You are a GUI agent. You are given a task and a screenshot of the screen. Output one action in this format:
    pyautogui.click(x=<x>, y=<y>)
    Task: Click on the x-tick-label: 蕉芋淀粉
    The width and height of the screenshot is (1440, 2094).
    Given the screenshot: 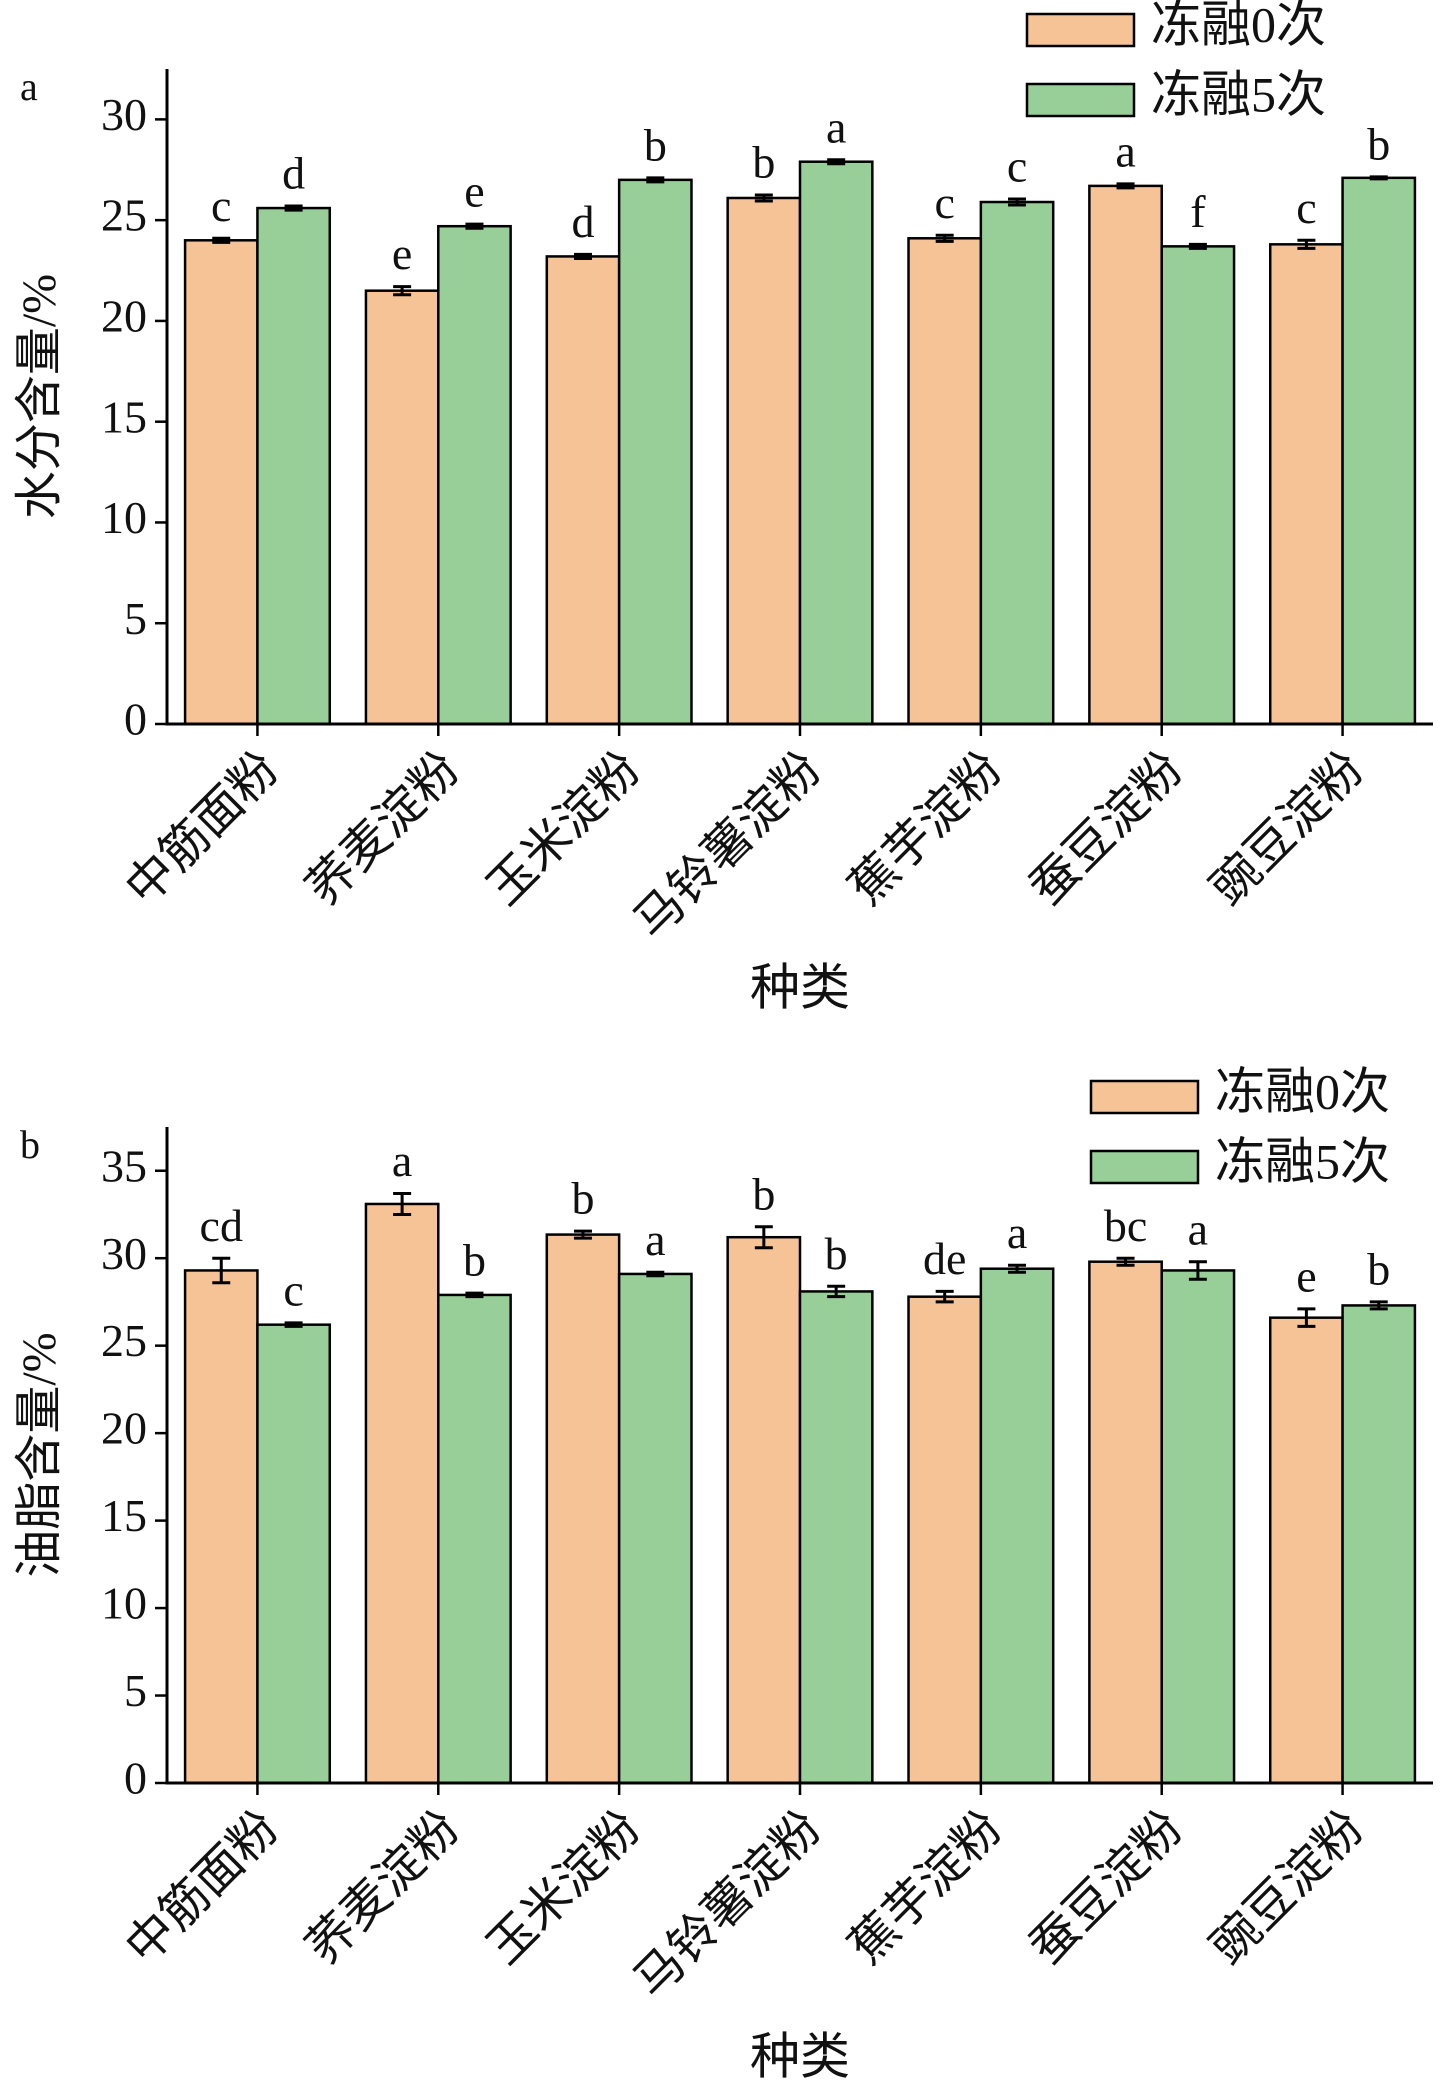 What is the action you would take?
    pyautogui.click(x=925, y=828)
    